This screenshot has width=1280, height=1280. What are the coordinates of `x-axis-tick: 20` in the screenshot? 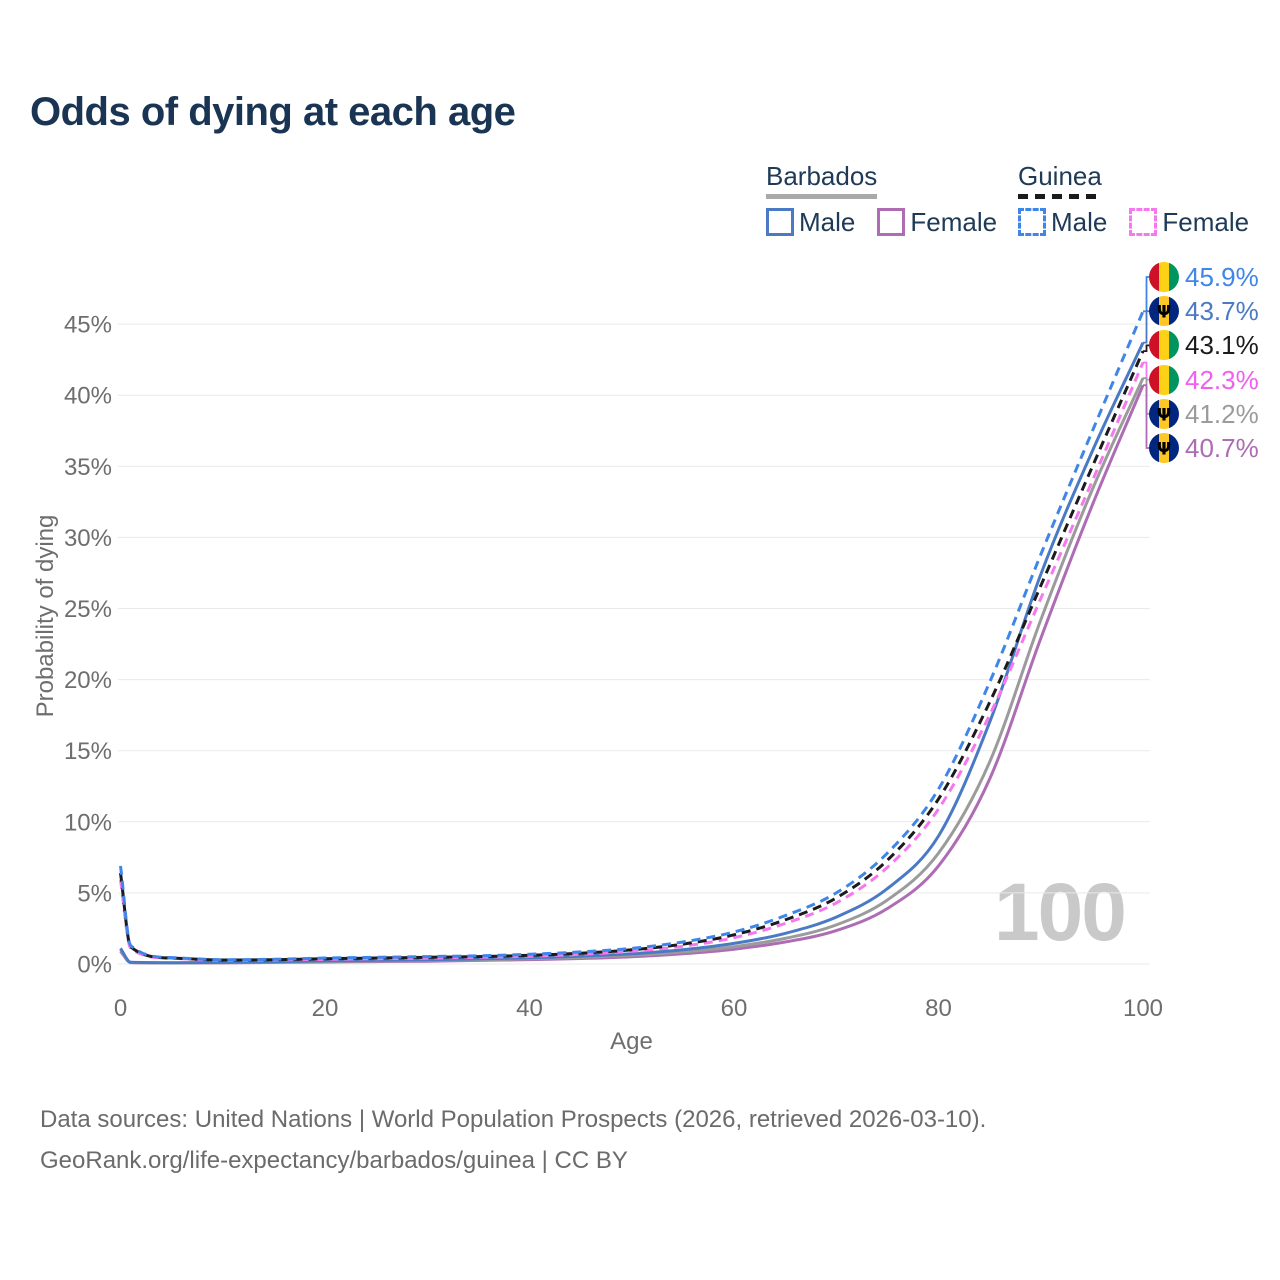 It's located at (325, 1008).